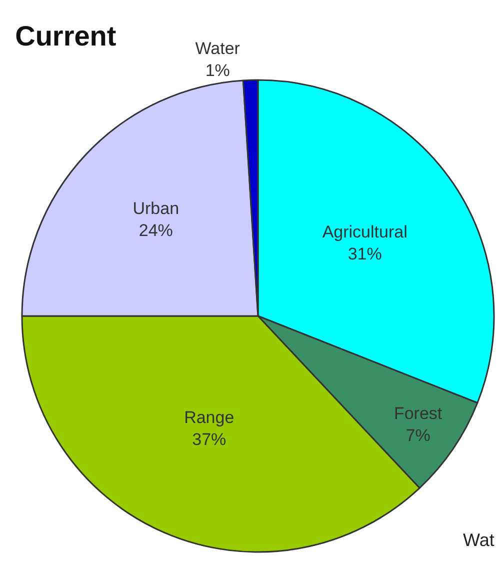  Describe the element at coordinates (156, 208) in the screenshot. I see `slice-label: Urban` at that location.